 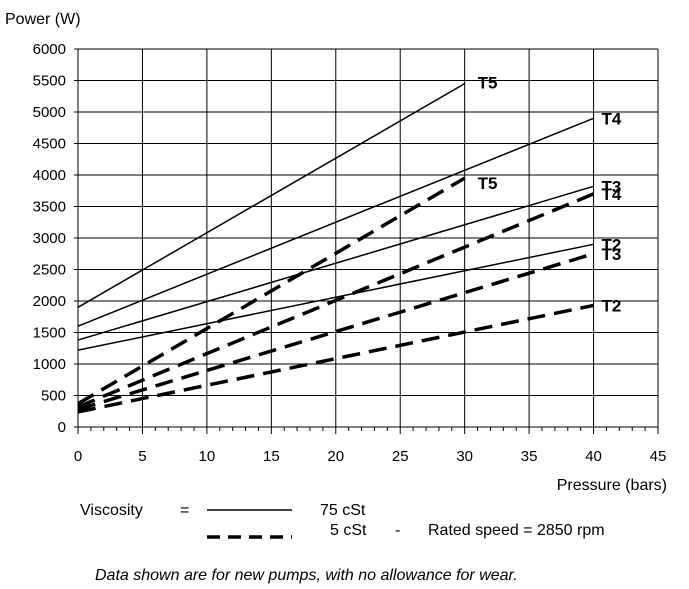 What do you see at coordinates (49, 112) in the screenshot?
I see `y-tick-label: 5000` at bounding box center [49, 112].